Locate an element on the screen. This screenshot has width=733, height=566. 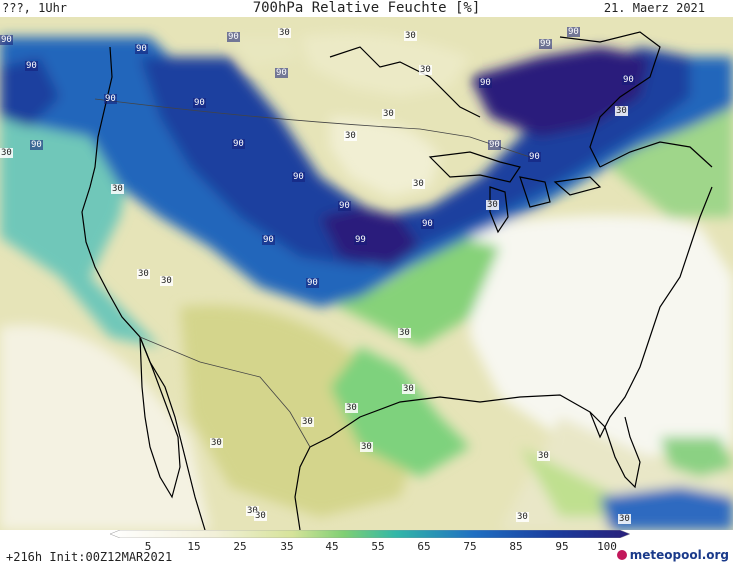
colorbar-ramp is located at coordinates (370, 534).